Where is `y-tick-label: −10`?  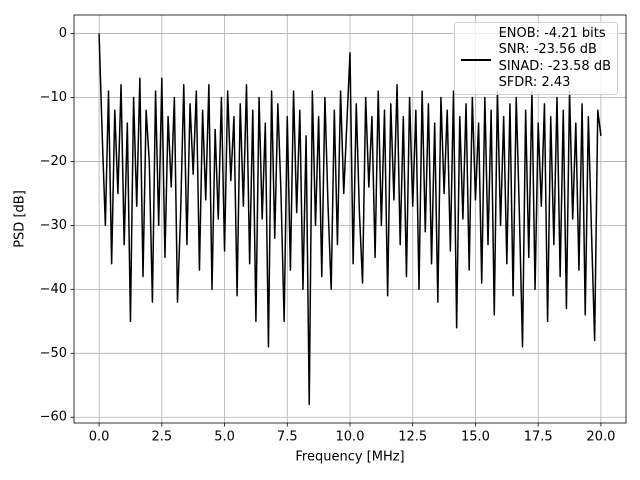
y-tick-label: −10 is located at coordinates (53, 97).